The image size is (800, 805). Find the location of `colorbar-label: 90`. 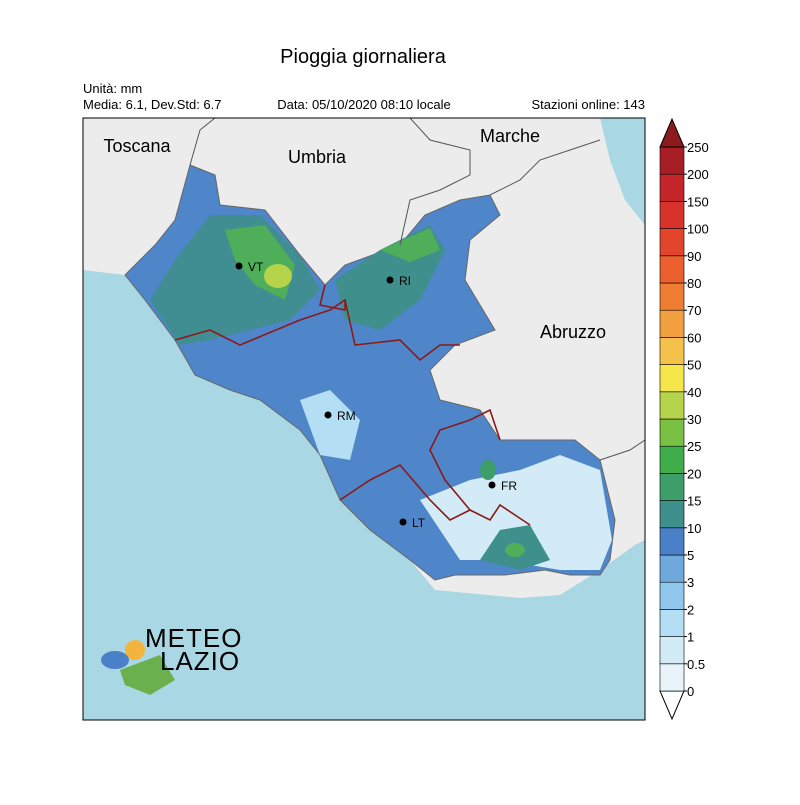

colorbar-label: 90 is located at coordinates (694, 256).